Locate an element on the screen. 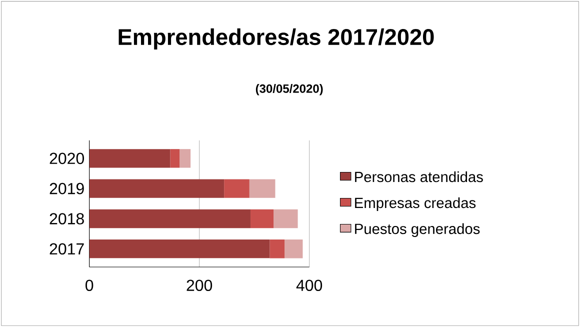 This screenshot has height=327, width=580. legend-label: Puestos generados is located at coordinates (417, 230).